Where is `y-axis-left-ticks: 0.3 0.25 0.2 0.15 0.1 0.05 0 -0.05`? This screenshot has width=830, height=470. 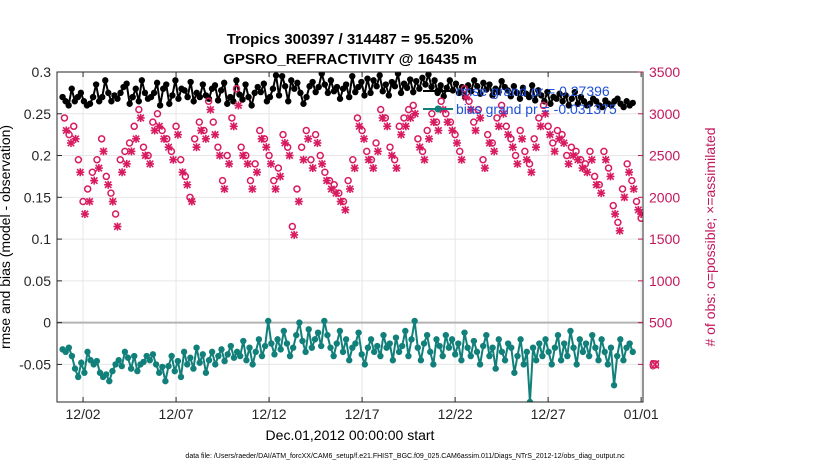
y-axis-left-ticks: 0.3 0.25 0.2 0.15 0.1 0.05 0 -0.05 is located at coordinates (40, 218).